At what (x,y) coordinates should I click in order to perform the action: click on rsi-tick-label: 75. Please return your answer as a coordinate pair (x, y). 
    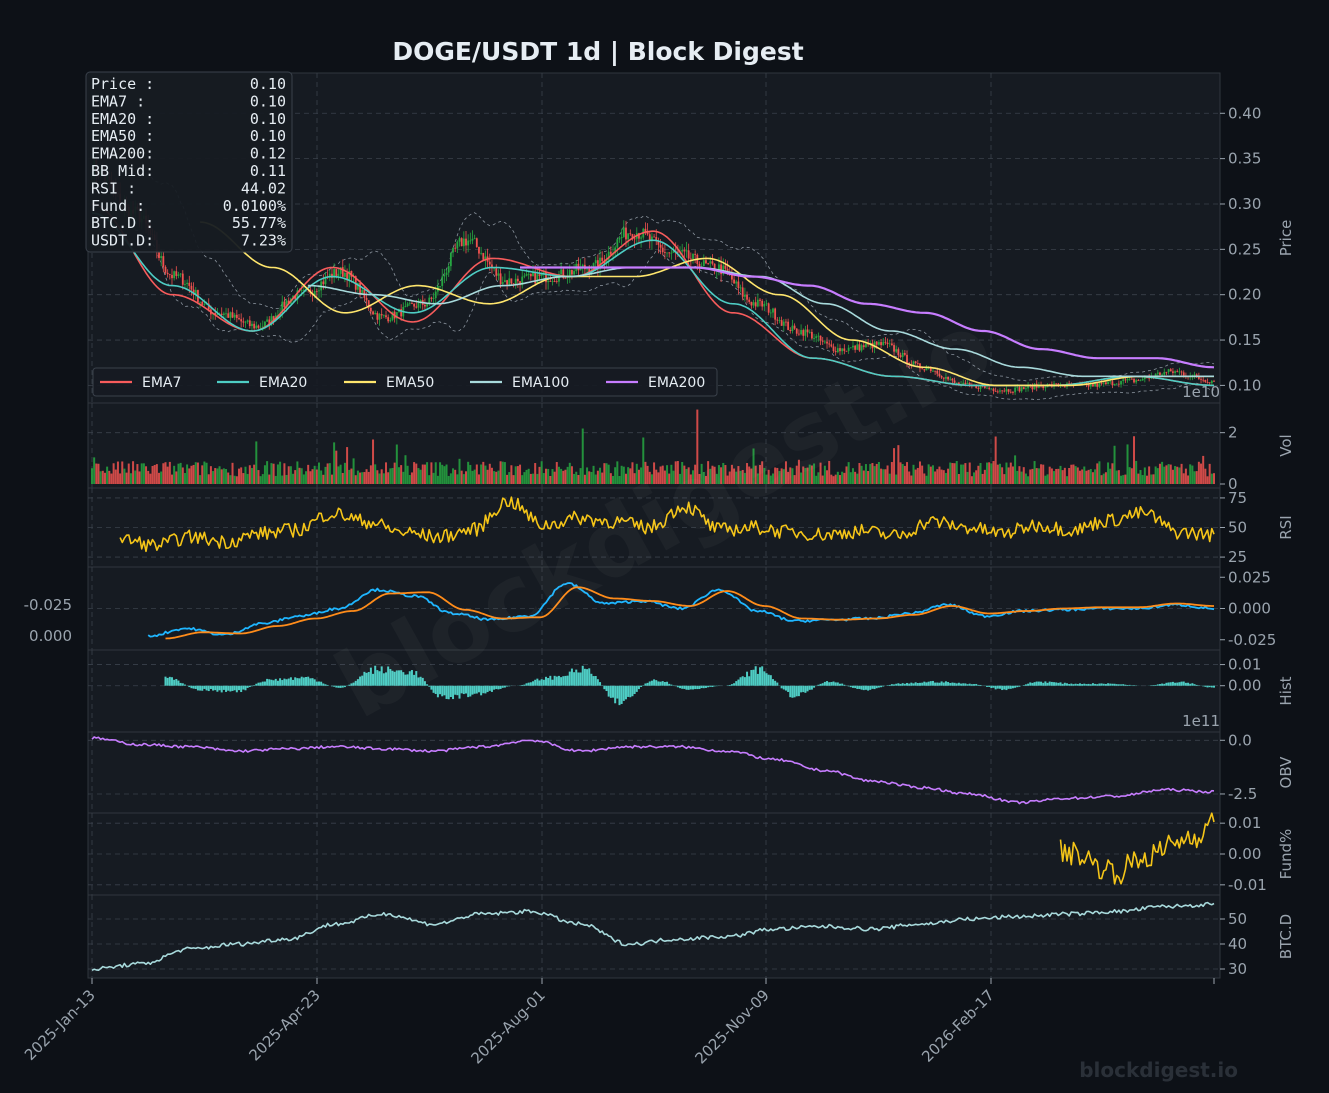
    Looking at the image, I should click on (1237, 498).